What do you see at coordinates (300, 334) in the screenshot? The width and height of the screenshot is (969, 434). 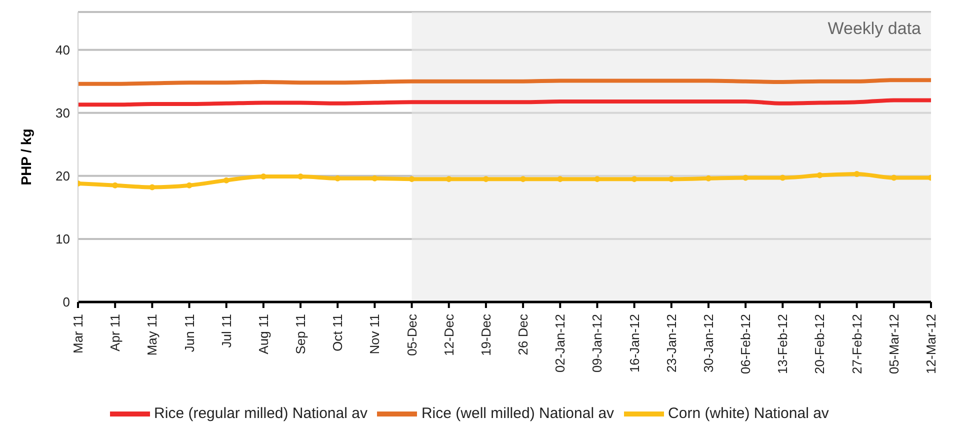 I see `x-tick-label: Sep 11` at bounding box center [300, 334].